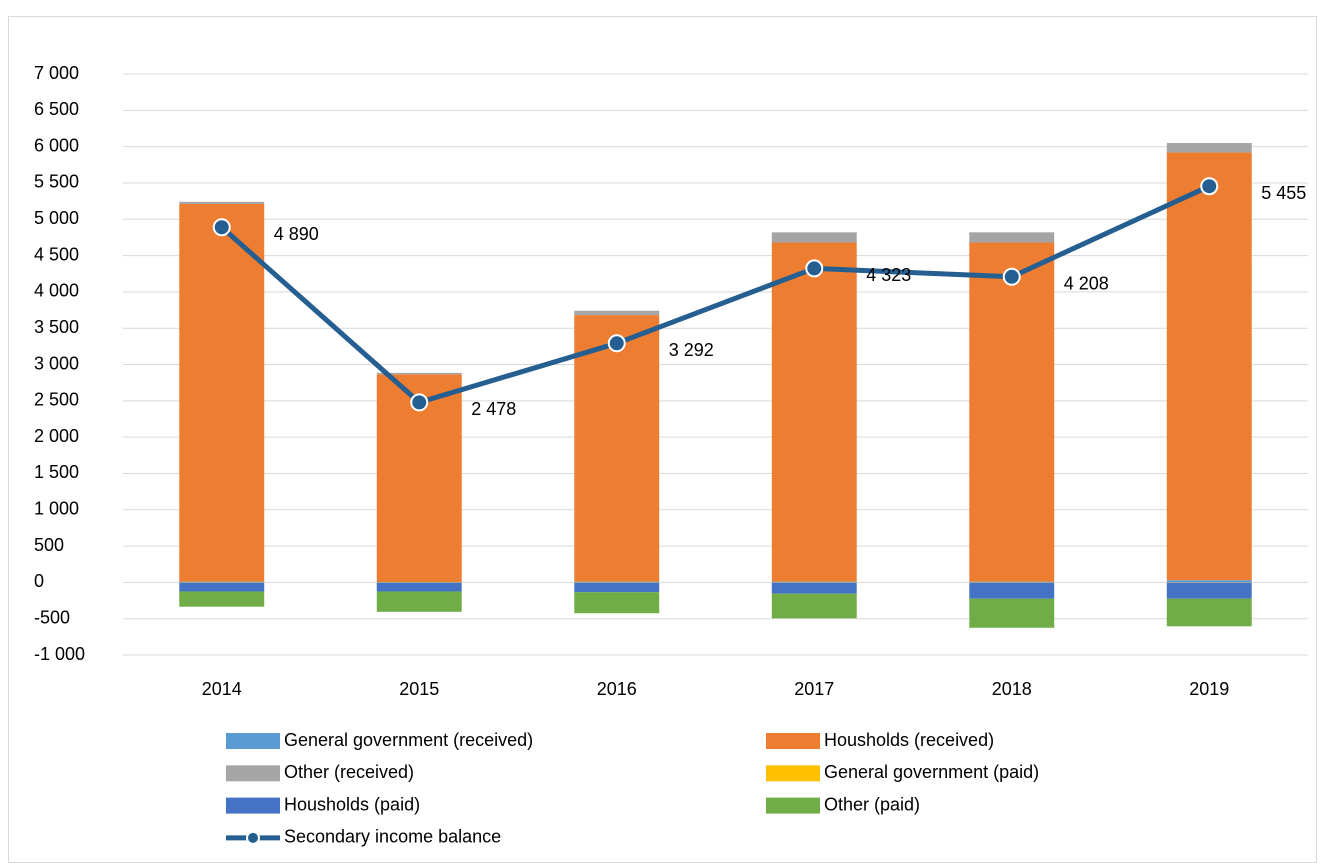 The width and height of the screenshot is (1325, 863). Describe the element at coordinates (56, 182) in the screenshot. I see `y-tick-label: 5 500` at that location.